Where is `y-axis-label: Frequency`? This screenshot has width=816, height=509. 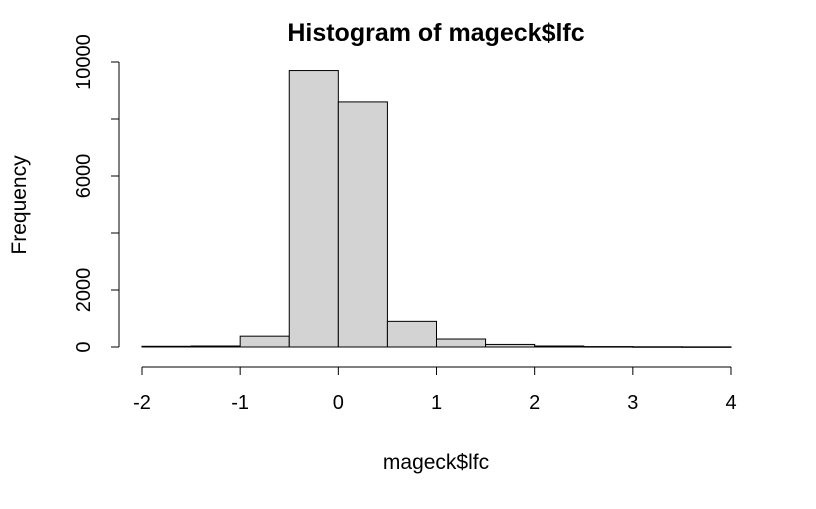 y-axis-label: Frequency is located at coordinates (19, 205).